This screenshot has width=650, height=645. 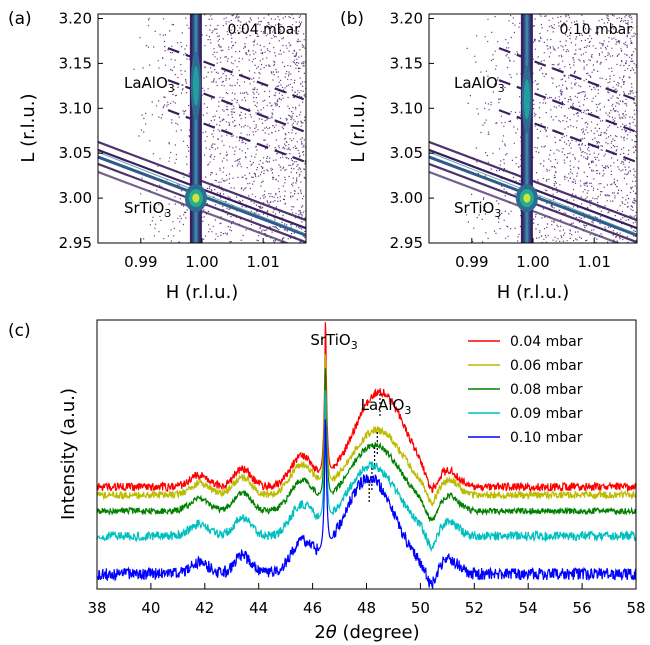 I want to click on legend-label: 0.09 mbar, so click(x=546, y=414).